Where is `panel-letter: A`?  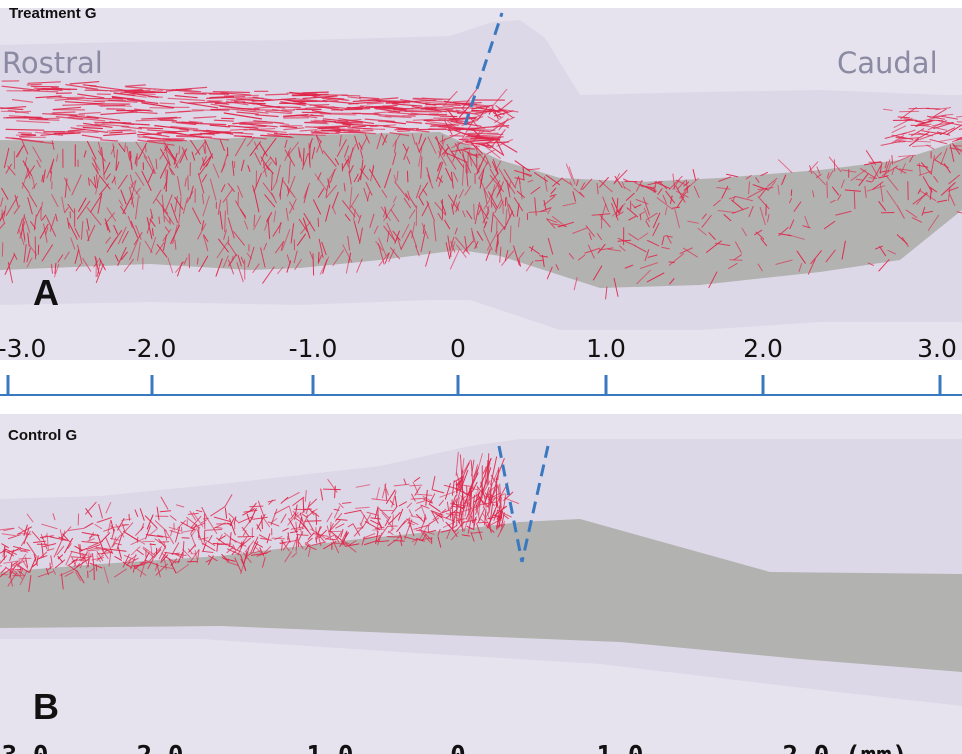 panel-letter: A is located at coordinates (46, 292).